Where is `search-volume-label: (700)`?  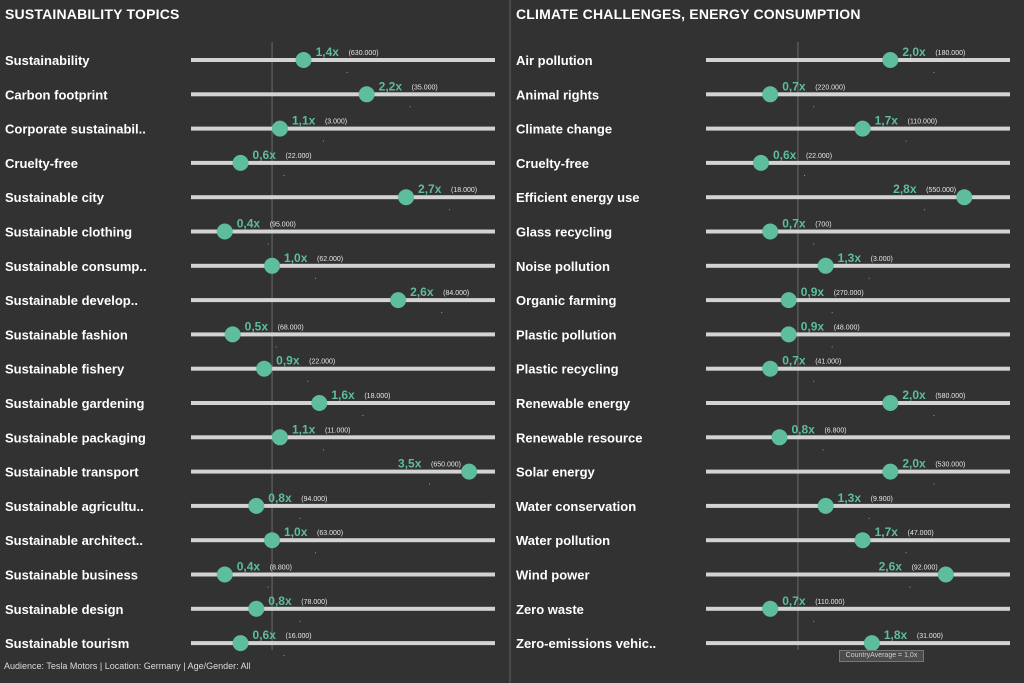 search-volume-label: (700) is located at coordinates (823, 225).